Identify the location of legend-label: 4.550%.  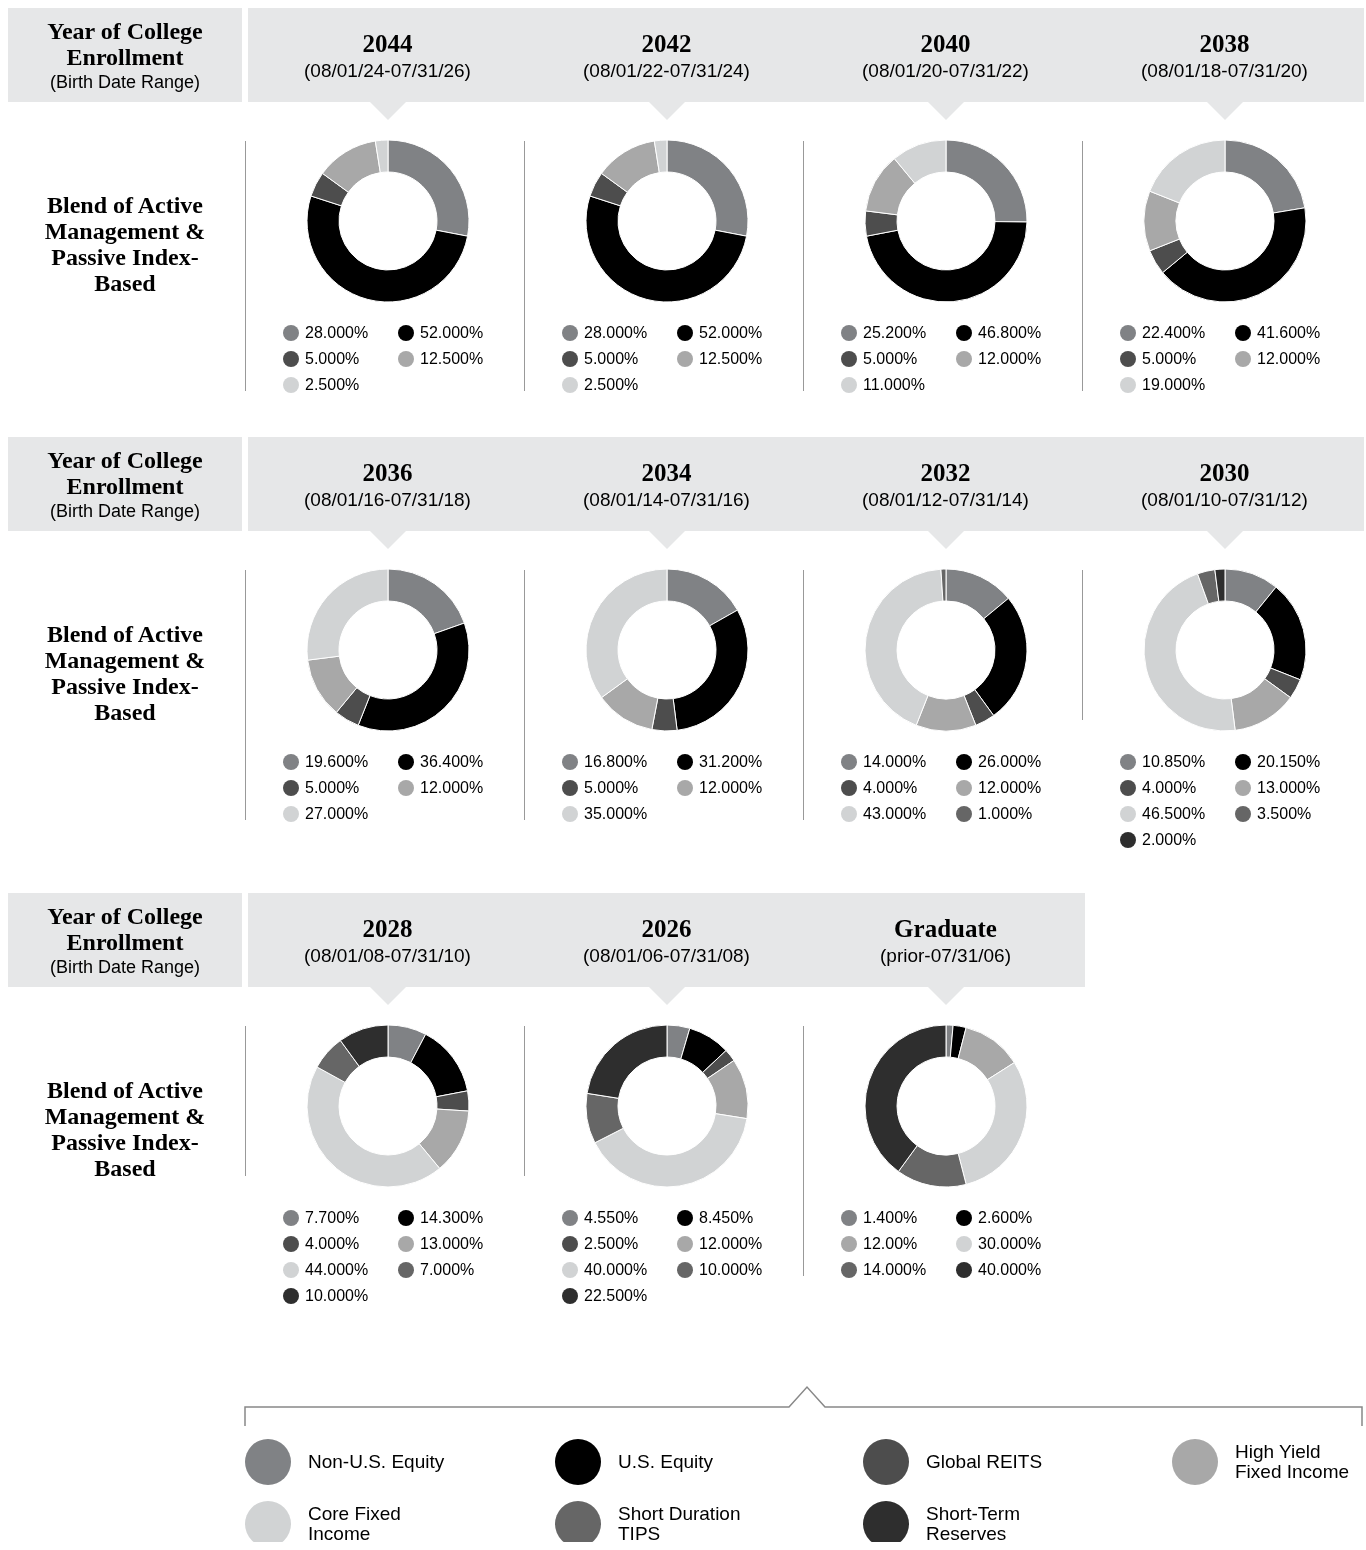
(611, 1218).